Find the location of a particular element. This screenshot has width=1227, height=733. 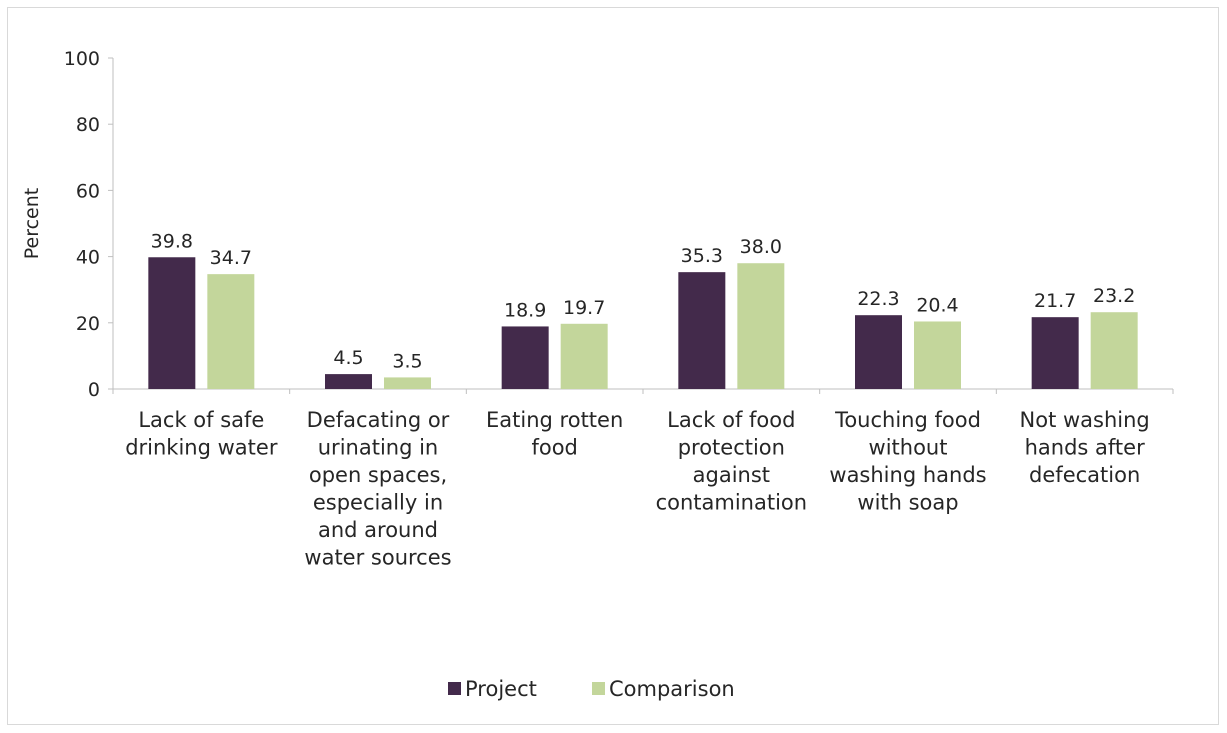

data-label: 4.5 is located at coordinates (348, 358).